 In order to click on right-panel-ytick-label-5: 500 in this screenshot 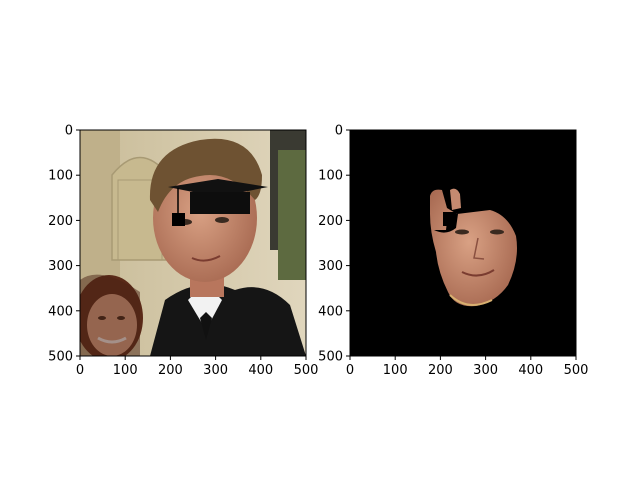, I will do `click(330, 357)`.